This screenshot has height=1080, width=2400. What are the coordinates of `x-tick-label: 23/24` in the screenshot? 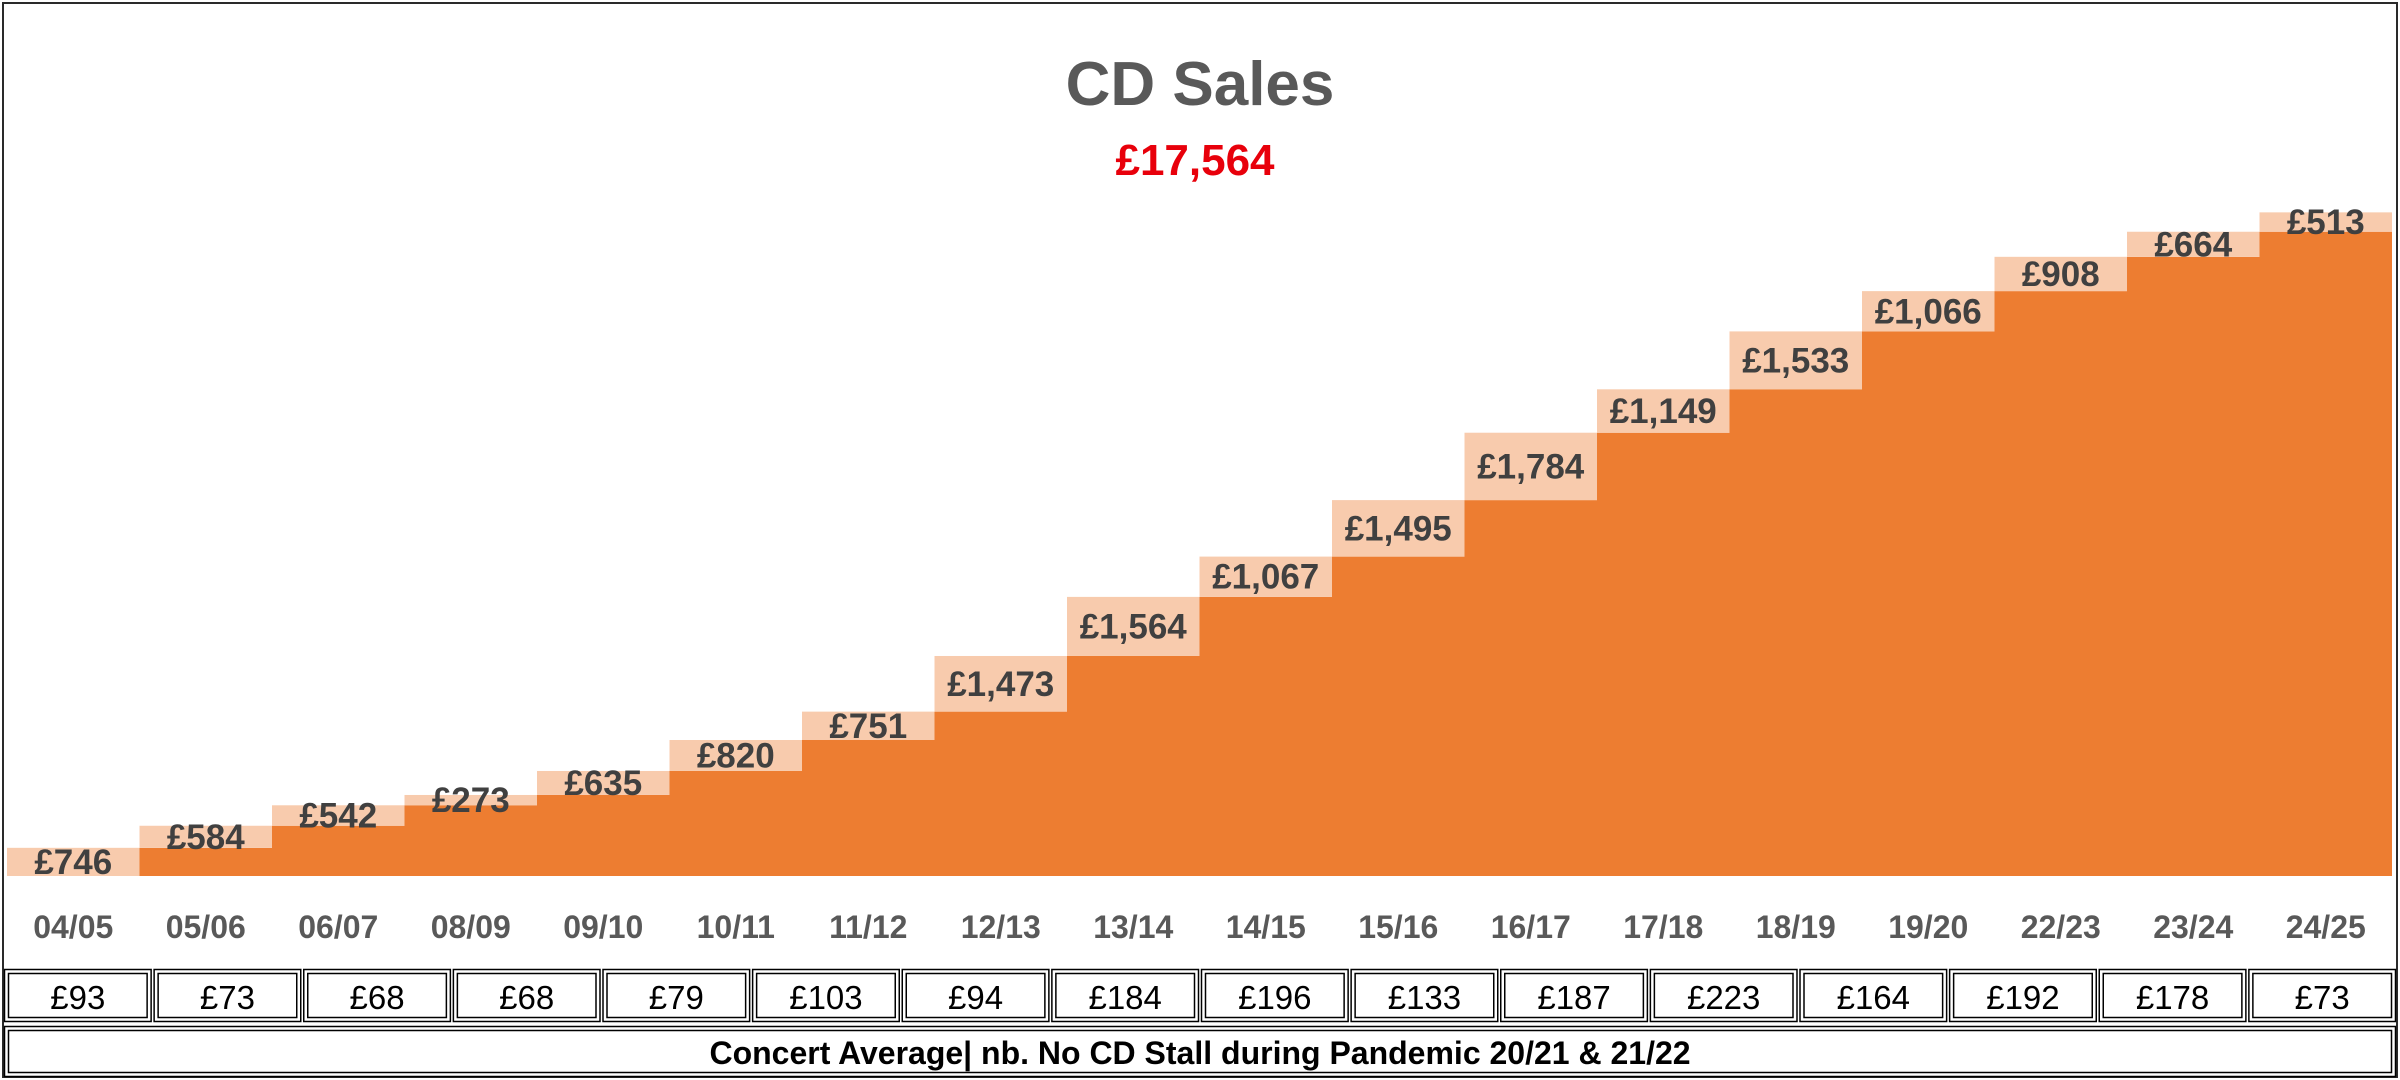 It's located at (2193, 927).